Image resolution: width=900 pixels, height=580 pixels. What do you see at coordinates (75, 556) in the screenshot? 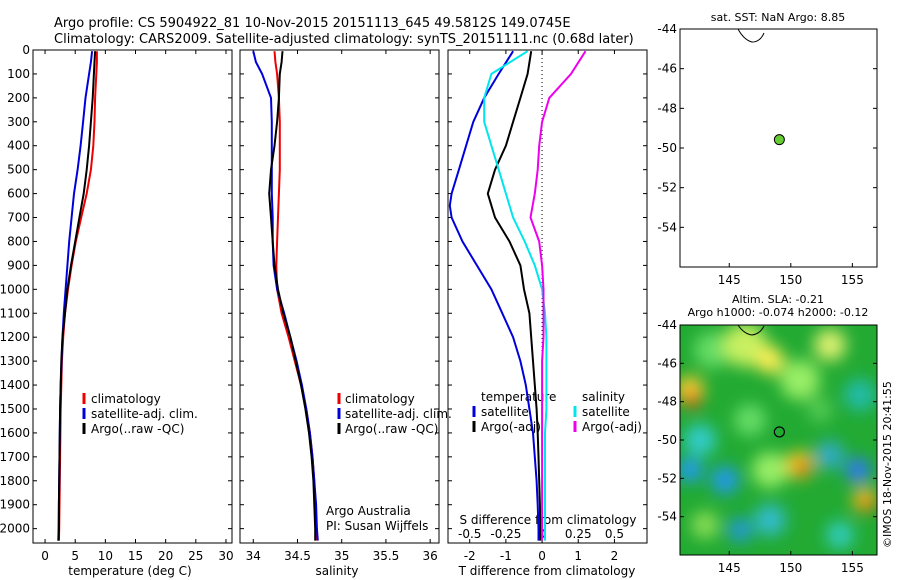
I see `x-tick-label: 5` at bounding box center [75, 556].